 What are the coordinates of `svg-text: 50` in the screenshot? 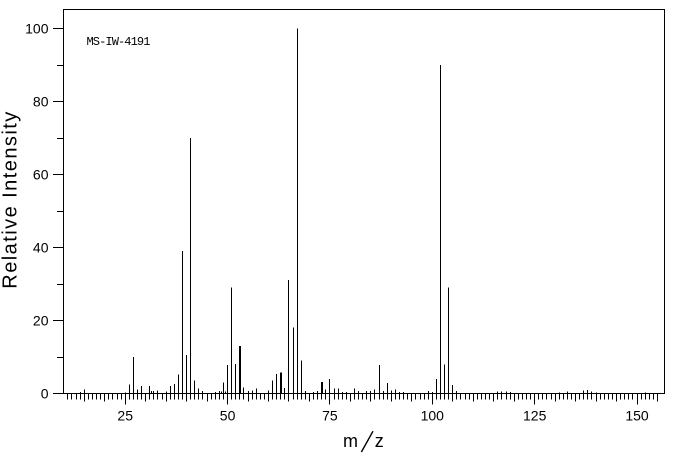 It's located at (228, 416).